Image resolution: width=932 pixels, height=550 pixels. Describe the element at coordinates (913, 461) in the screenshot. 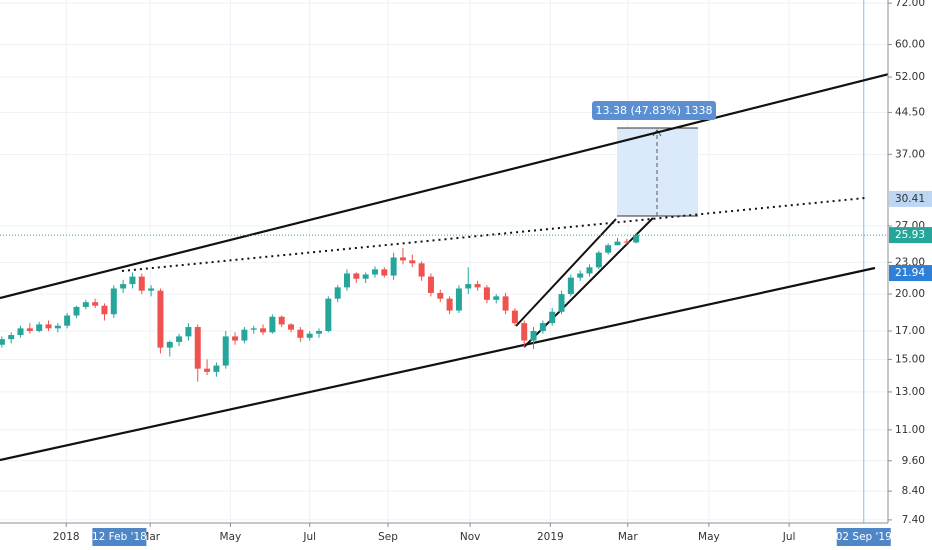

I see `y-tick-label: 9.60` at that location.